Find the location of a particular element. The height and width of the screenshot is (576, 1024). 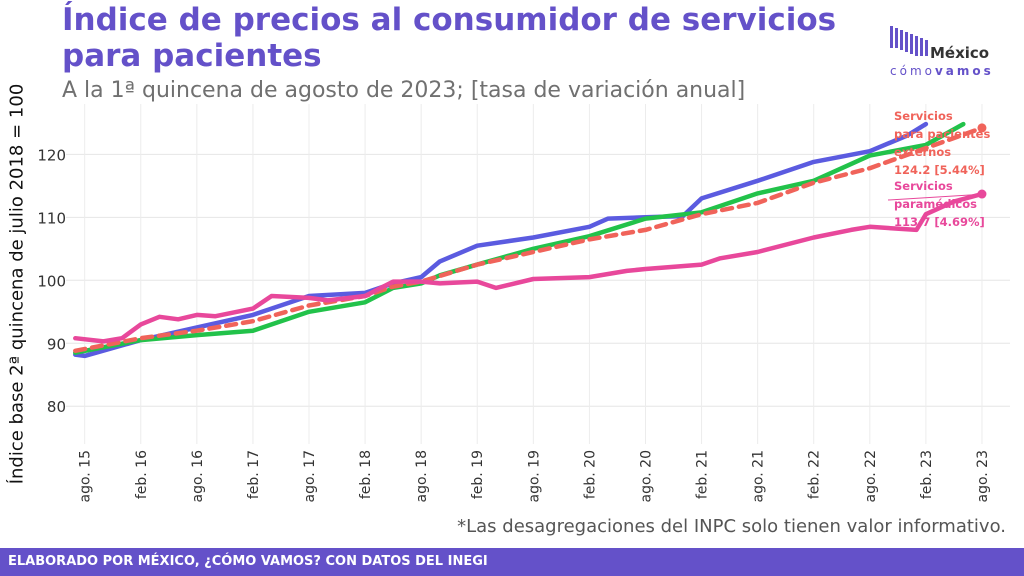

y-tick-label: 110 is located at coordinates (51, 218).